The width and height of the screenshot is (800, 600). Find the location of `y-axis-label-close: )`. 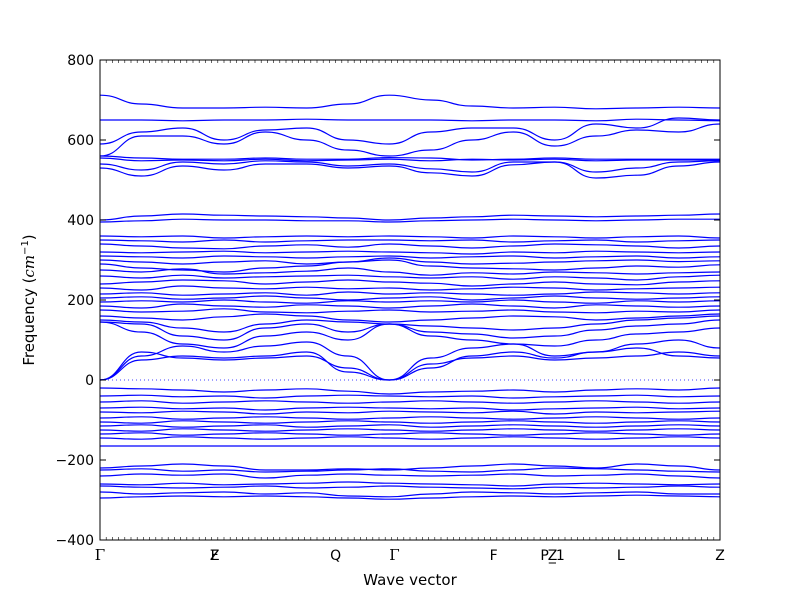

y-axis-label-close: ) is located at coordinates (29, 237).